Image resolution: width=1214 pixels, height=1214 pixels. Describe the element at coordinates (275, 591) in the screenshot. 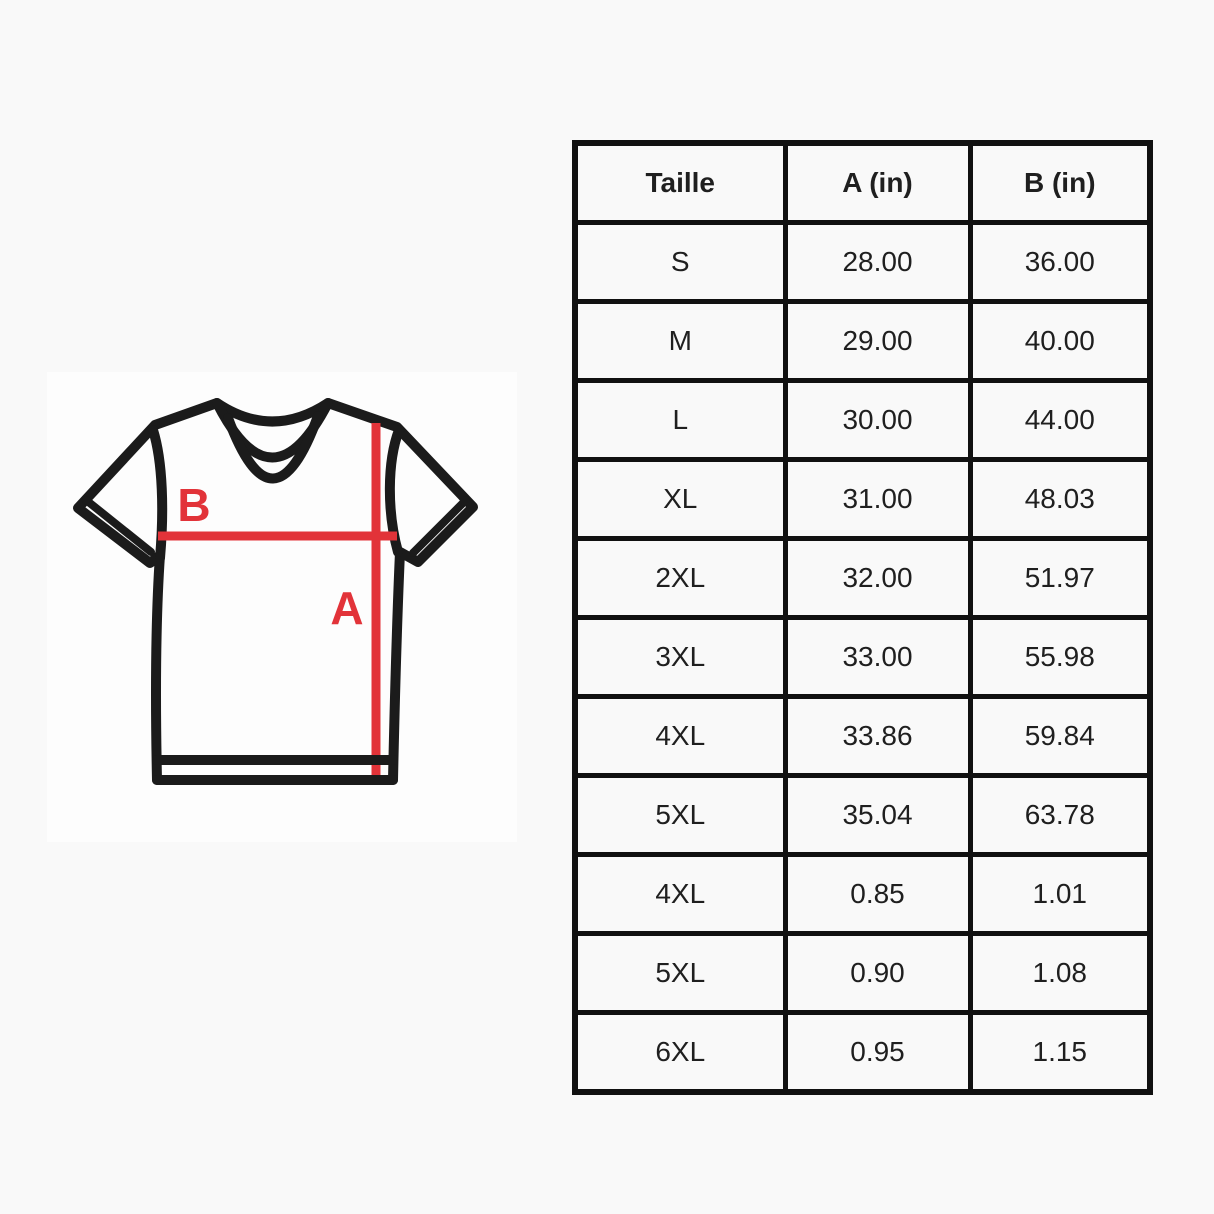

I see `tshirt-measurement-diagram: B A` at that location.